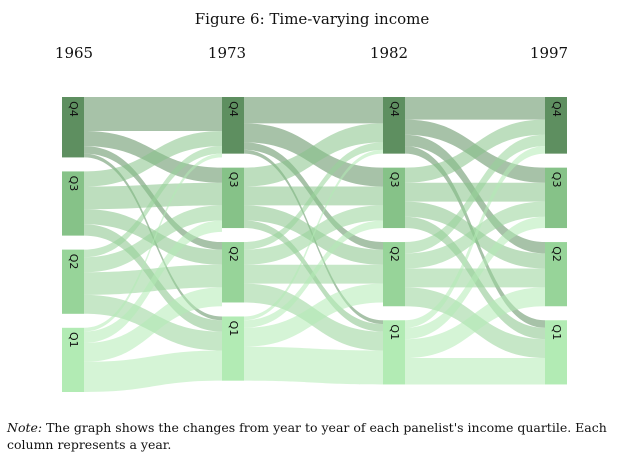 The image size is (624, 472). I want to click on node-label-1973-Q4: Q4, so click(233, 109).